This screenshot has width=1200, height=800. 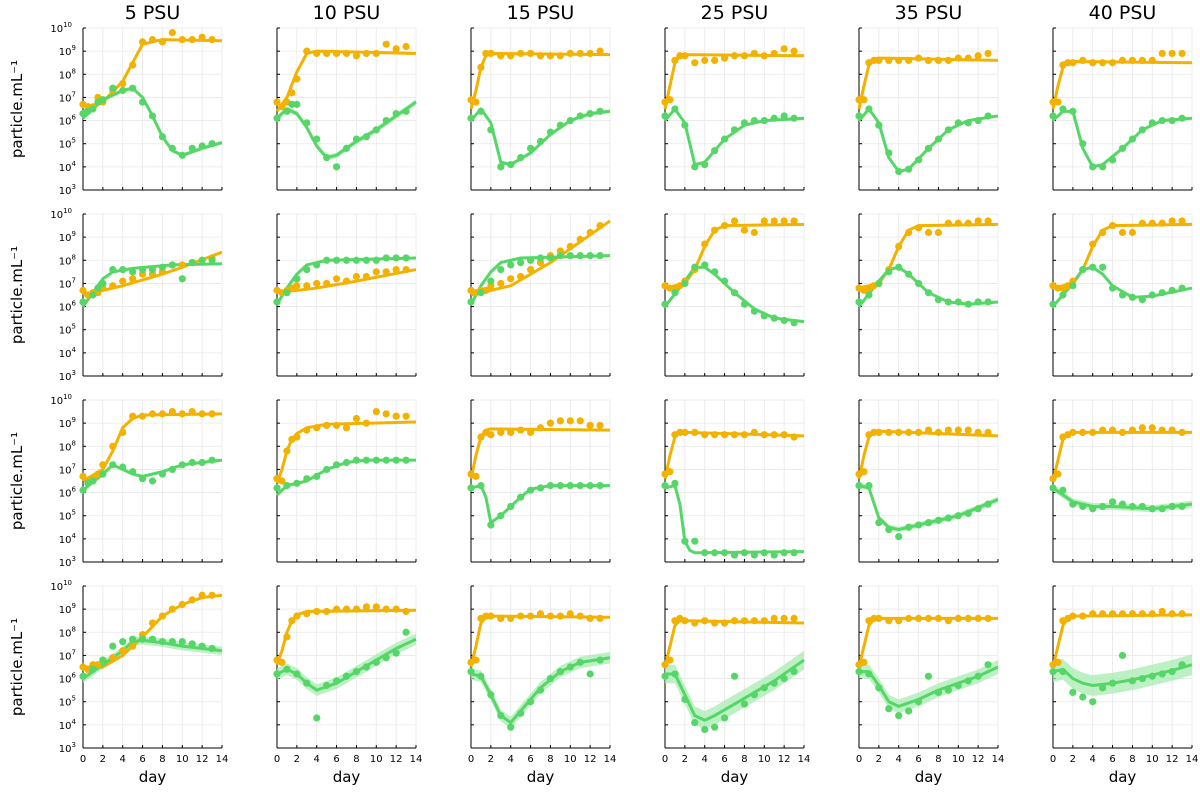 What do you see at coordinates (17, 667) in the screenshot?
I see `y-axis-label: particle.mL⁻¹` at bounding box center [17, 667].